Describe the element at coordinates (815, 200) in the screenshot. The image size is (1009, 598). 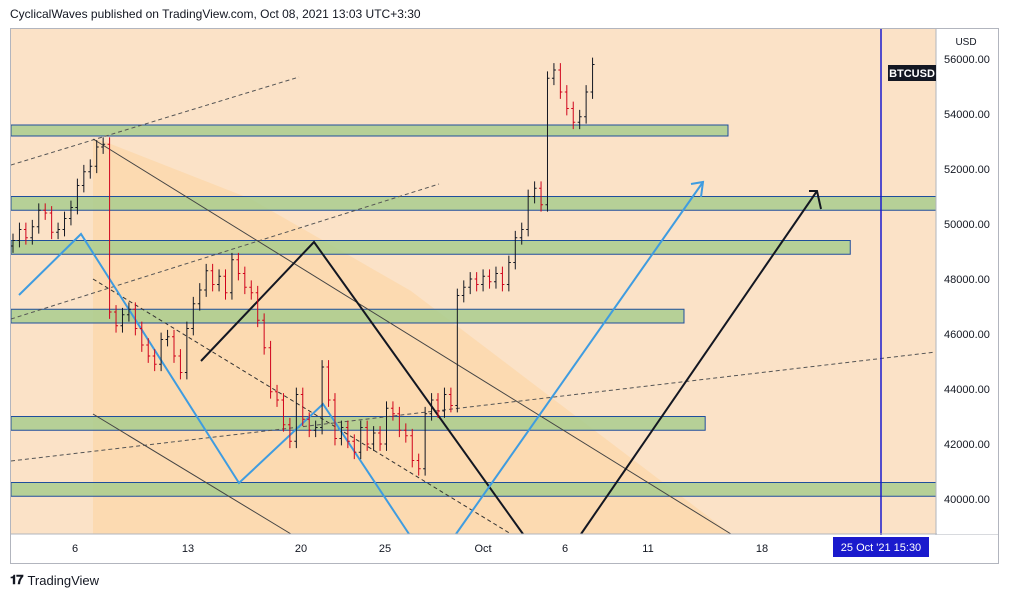
I see `black-arrowhead` at that location.